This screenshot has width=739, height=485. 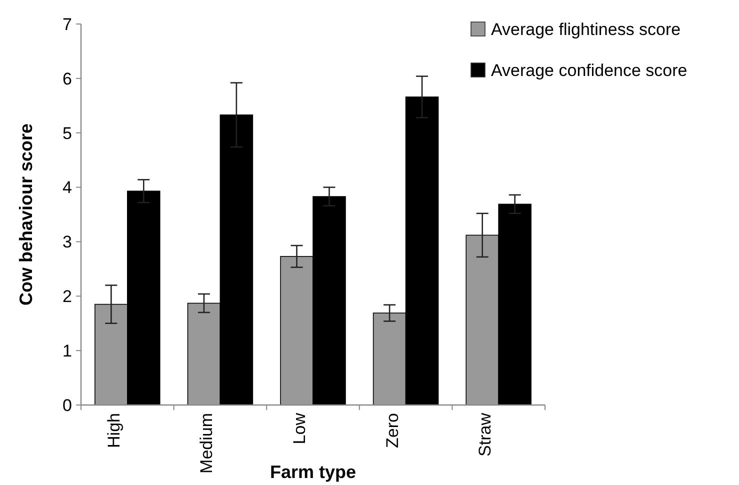 What do you see at coordinates (313, 472) in the screenshot?
I see `x-axis-title: Farm type` at bounding box center [313, 472].